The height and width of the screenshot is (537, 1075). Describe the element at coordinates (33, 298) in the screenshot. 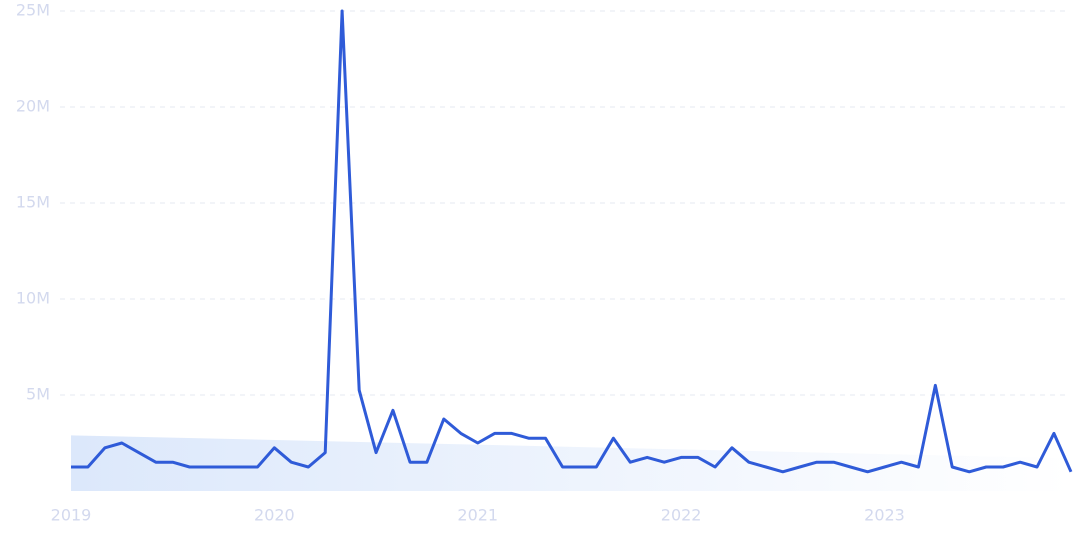

I see `y-tick-label: 10M` at that location.